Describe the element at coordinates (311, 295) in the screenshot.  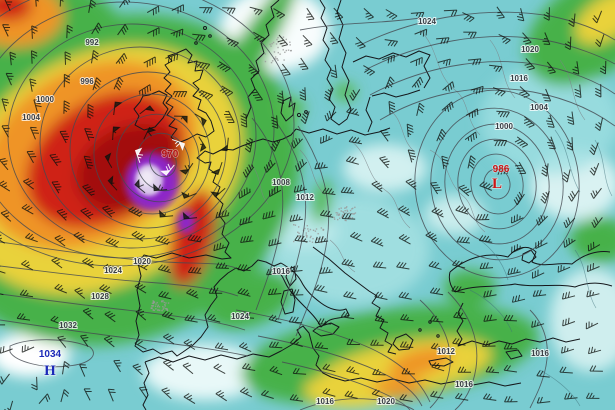
I see `coast-italy` at that location.